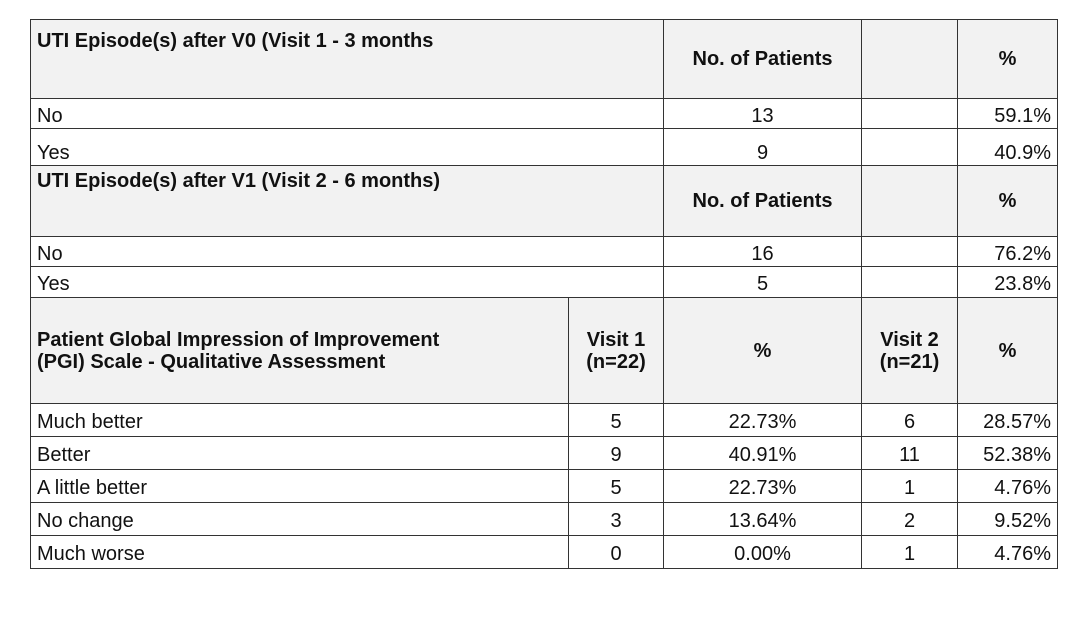 The width and height of the screenshot is (1080, 625). I want to click on row-visit1-pct: 40.91%, so click(762, 453).